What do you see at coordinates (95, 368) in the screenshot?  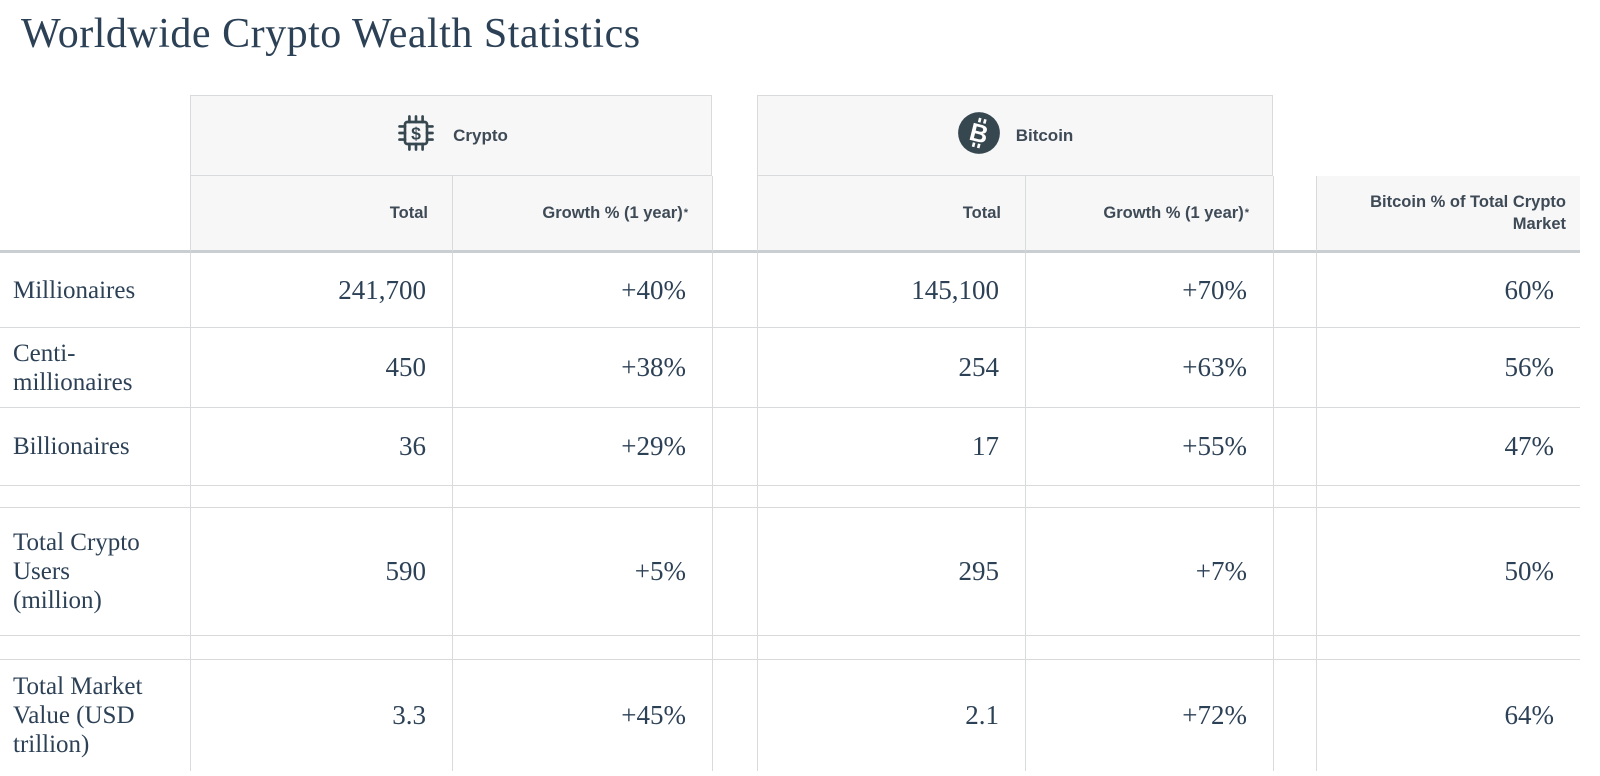 I see `row-label: Centi-millionaires` at bounding box center [95, 368].